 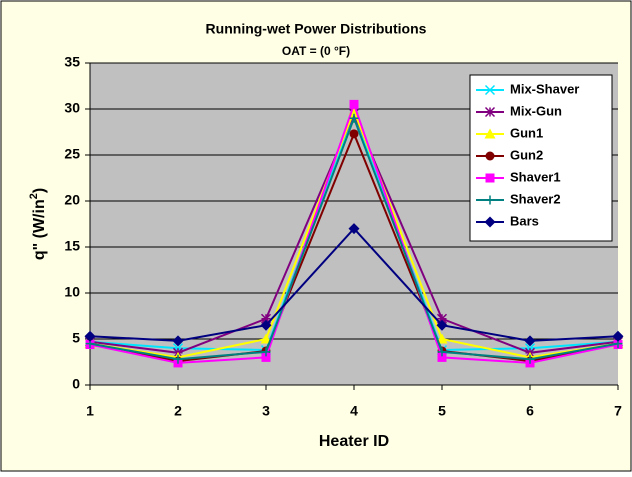 What do you see at coordinates (72, 108) in the screenshot?
I see `y-tick-label: 30` at bounding box center [72, 108].